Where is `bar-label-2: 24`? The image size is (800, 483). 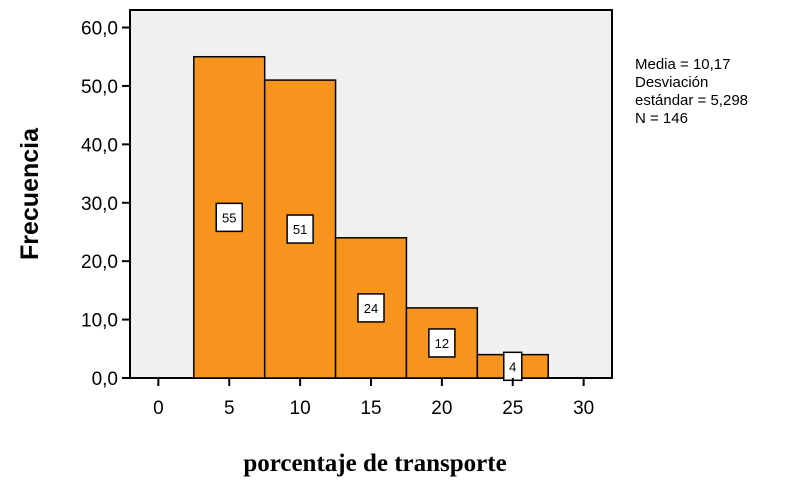
bar-label-2: 24 is located at coordinates (371, 308).